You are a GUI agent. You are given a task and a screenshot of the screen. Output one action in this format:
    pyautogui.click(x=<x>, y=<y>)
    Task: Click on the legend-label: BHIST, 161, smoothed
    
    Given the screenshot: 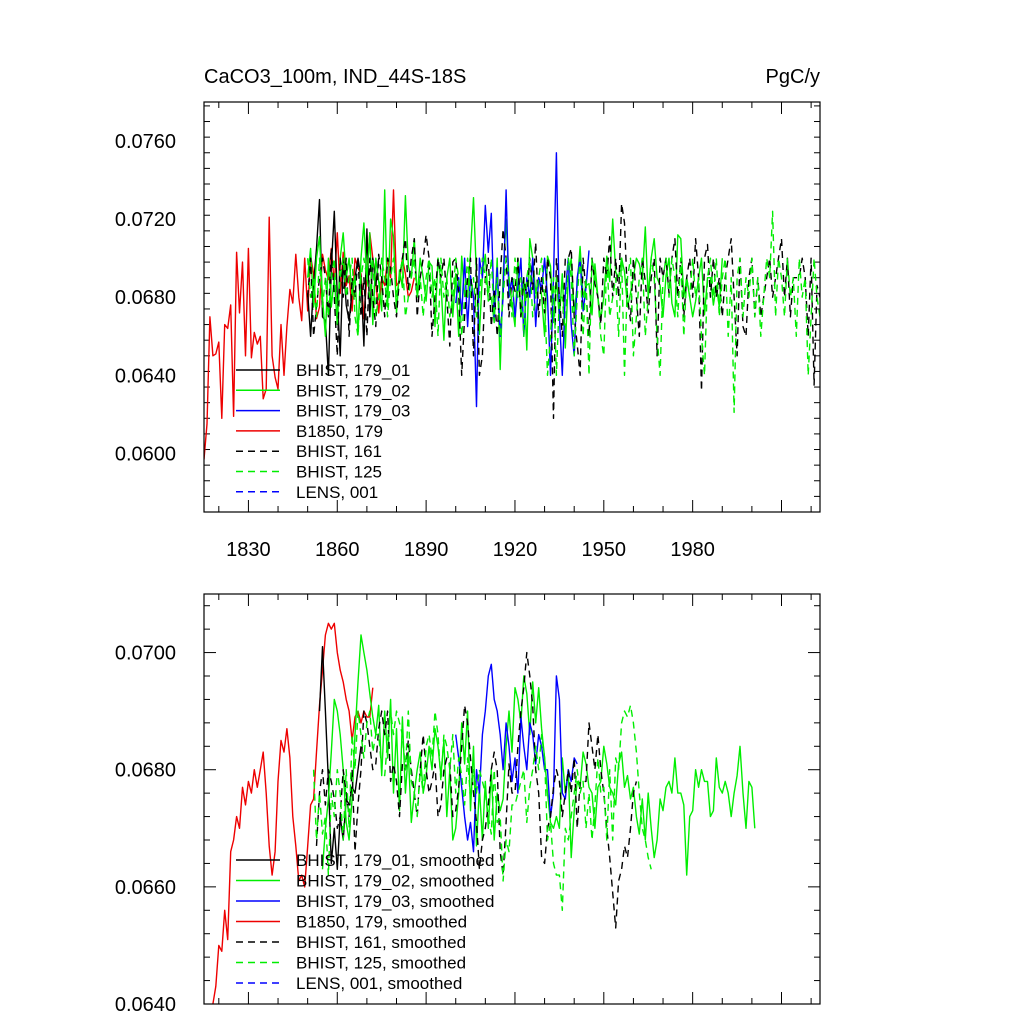 What is the action you would take?
    pyautogui.click(x=381, y=942)
    